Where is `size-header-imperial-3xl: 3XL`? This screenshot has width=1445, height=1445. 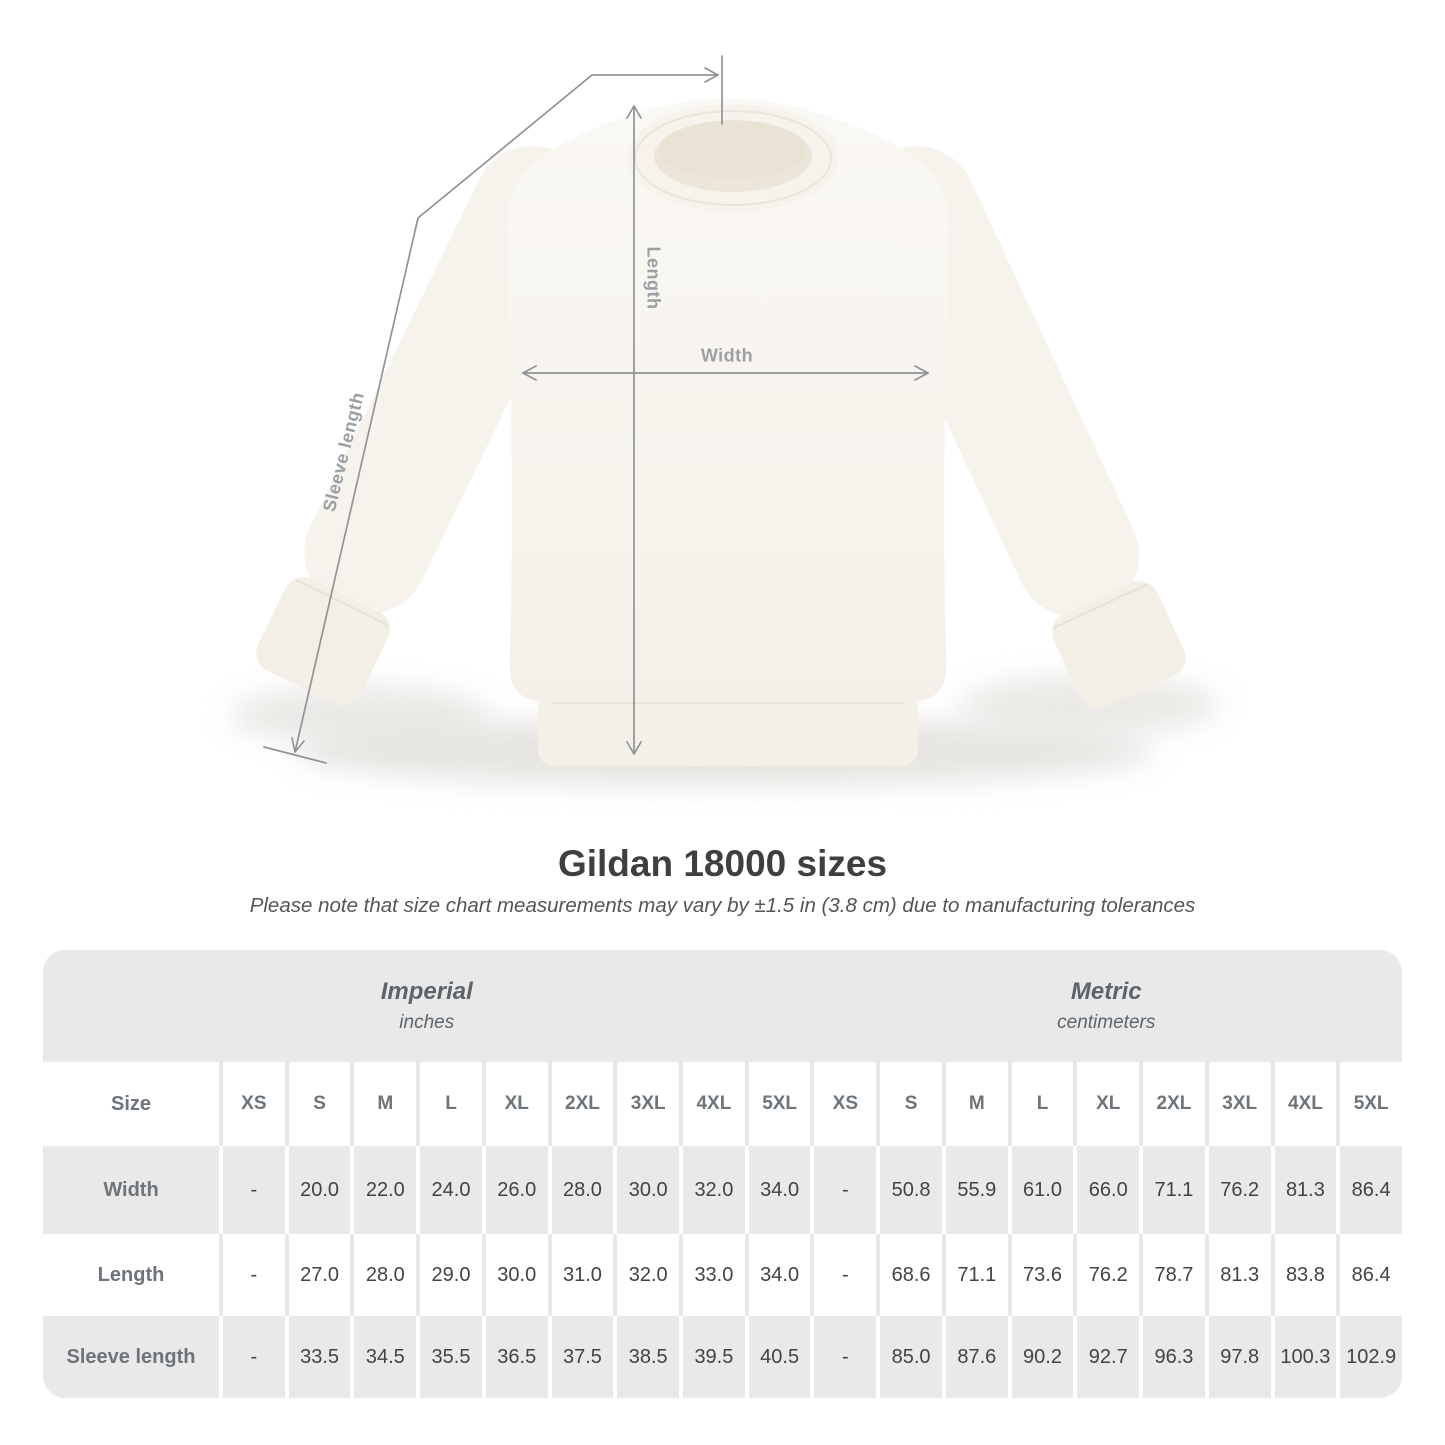 size-header-imperial-3xl: 3XL is located at coordinates (646, 1104).